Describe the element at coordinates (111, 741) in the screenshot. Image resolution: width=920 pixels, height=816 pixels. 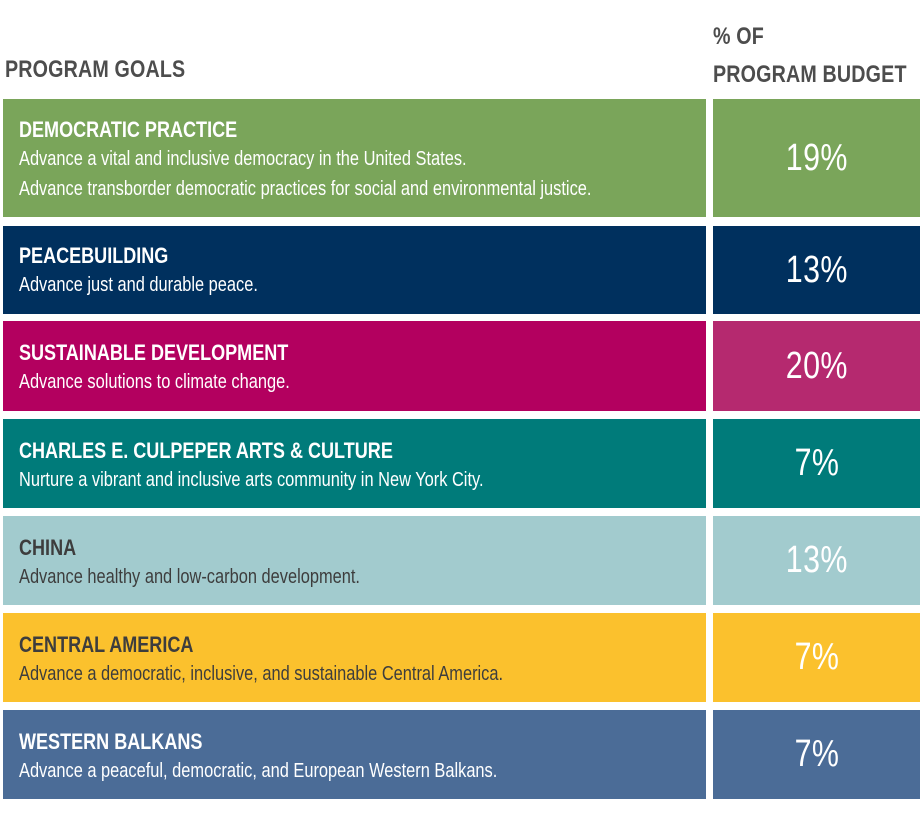
I see `goal-title: WESTERN BALKANS` at that location.